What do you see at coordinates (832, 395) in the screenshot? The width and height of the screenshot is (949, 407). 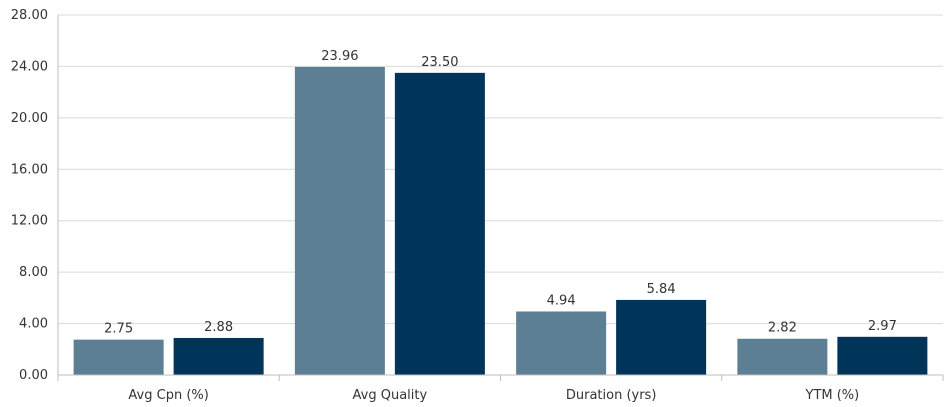 I see `x-category-label: YTM (%)` at bounding box center [832, 395].